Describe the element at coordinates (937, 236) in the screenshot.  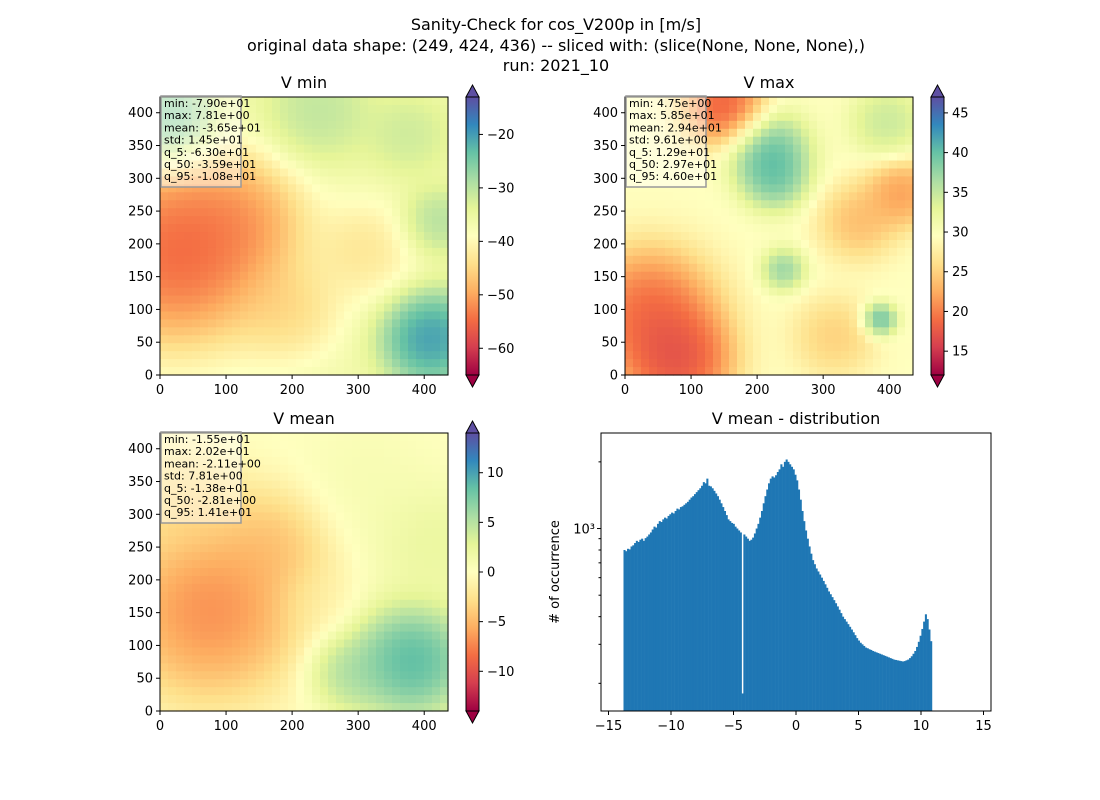
I see `colorbar-frame` at that location.